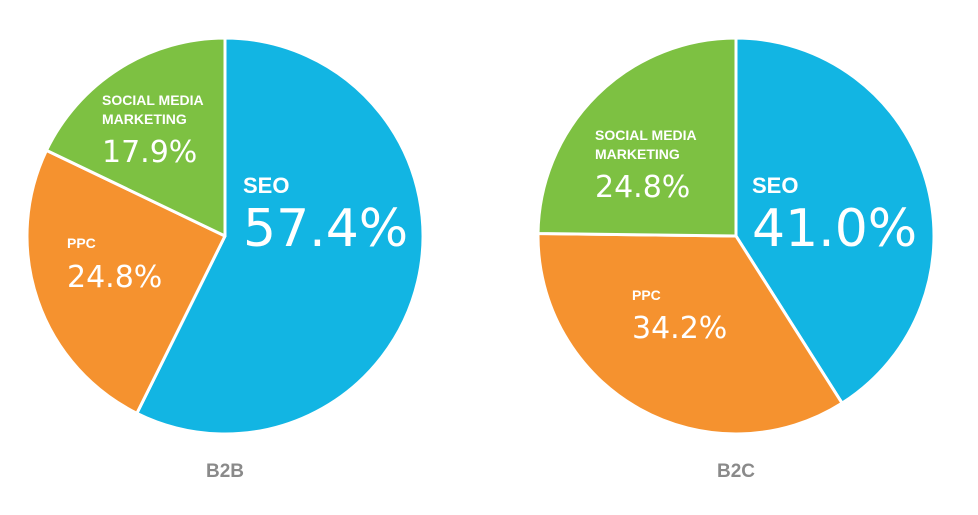 The height and width of the screenshot is (515, 978). Describe the element at coordinates (834, 229) in the screenshot. I see `slice-value-label-b2c-seo: 41.0%` at that location.